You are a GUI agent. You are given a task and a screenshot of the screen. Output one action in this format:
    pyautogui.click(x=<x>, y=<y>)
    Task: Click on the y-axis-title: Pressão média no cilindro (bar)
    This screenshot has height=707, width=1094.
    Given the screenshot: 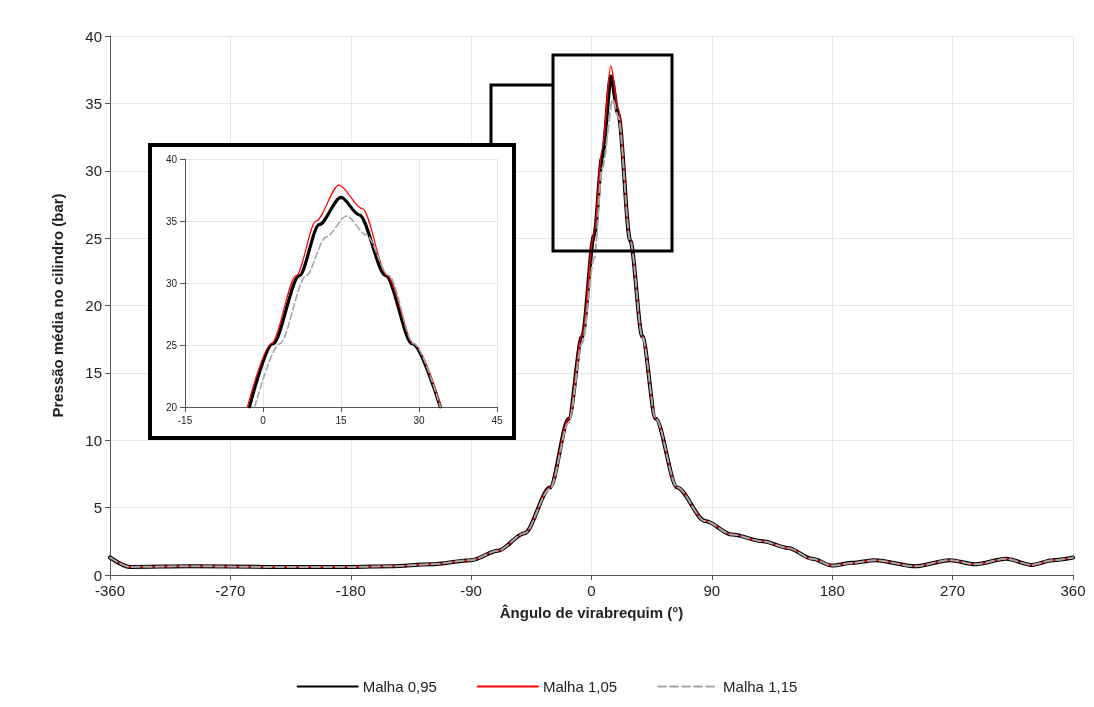 What is the action you would take?
    pyautogui.click(x=57, y=305)
    